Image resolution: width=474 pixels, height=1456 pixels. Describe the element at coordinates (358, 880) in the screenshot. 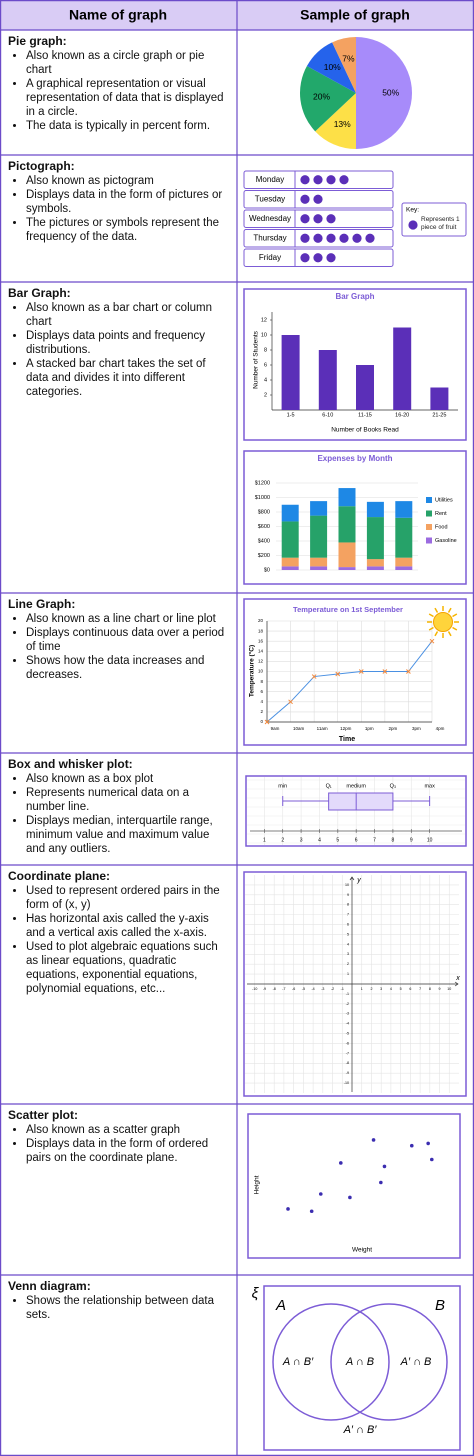

I see `axis-label: y` at that location.